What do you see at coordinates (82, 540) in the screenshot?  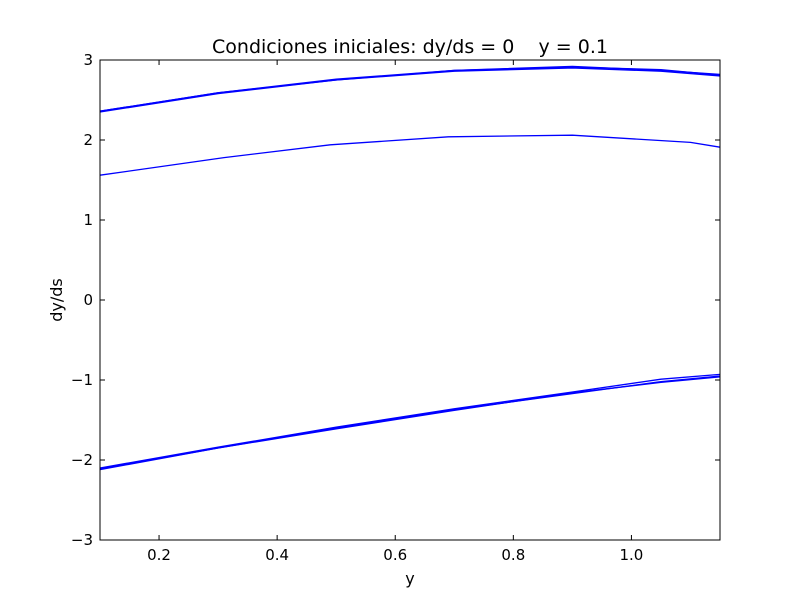 I see `y-tick-label: −3` at bounding box center [82, 540].